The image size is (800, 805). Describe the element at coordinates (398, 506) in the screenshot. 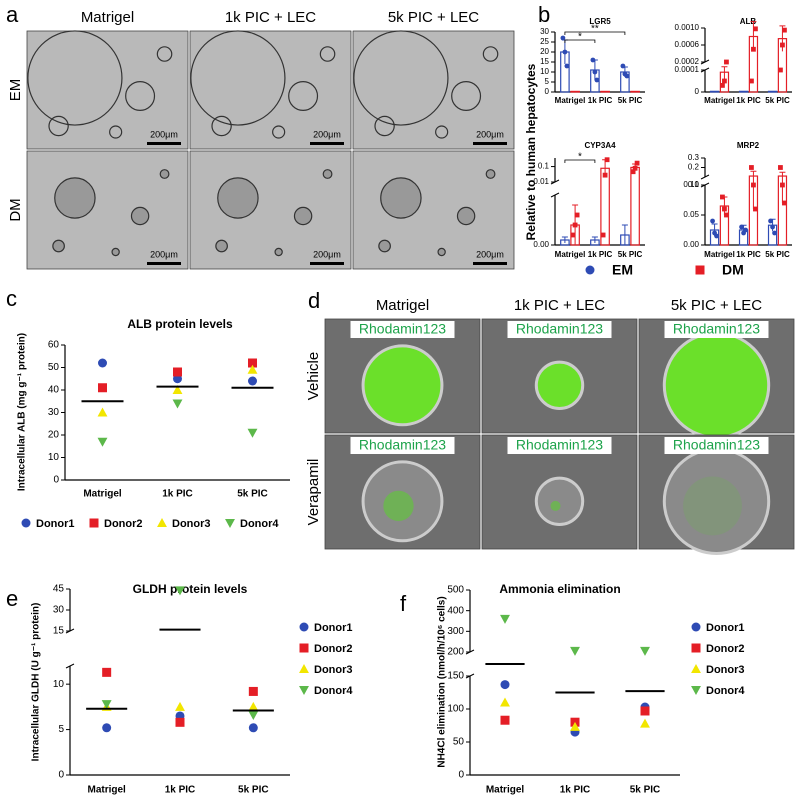

I see `green-signal` at that location.